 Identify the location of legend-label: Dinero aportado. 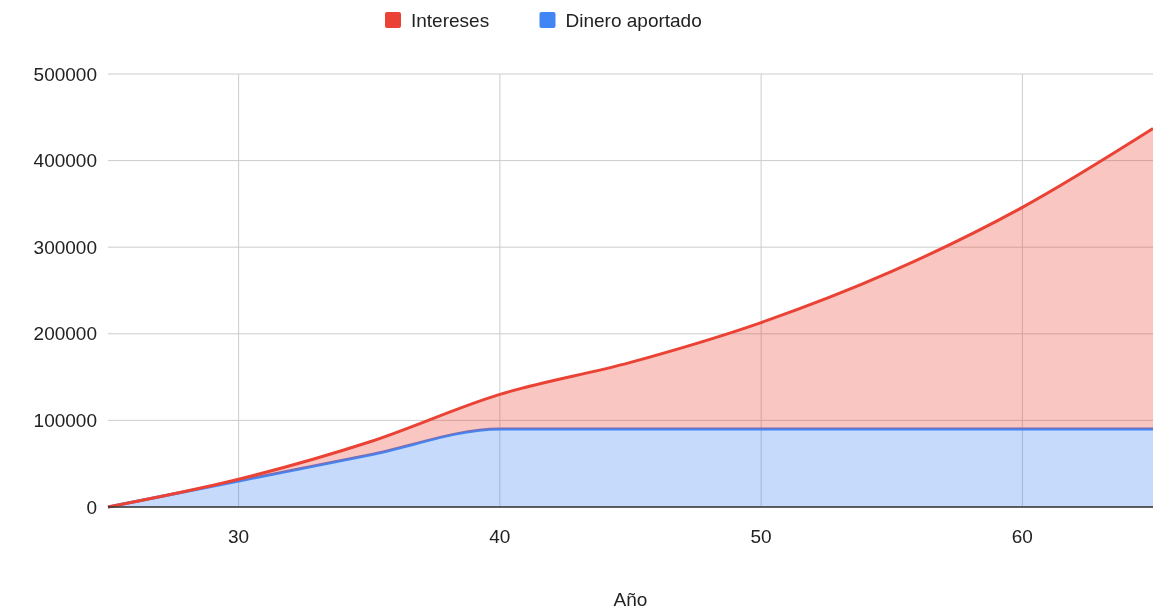
(633, 20).